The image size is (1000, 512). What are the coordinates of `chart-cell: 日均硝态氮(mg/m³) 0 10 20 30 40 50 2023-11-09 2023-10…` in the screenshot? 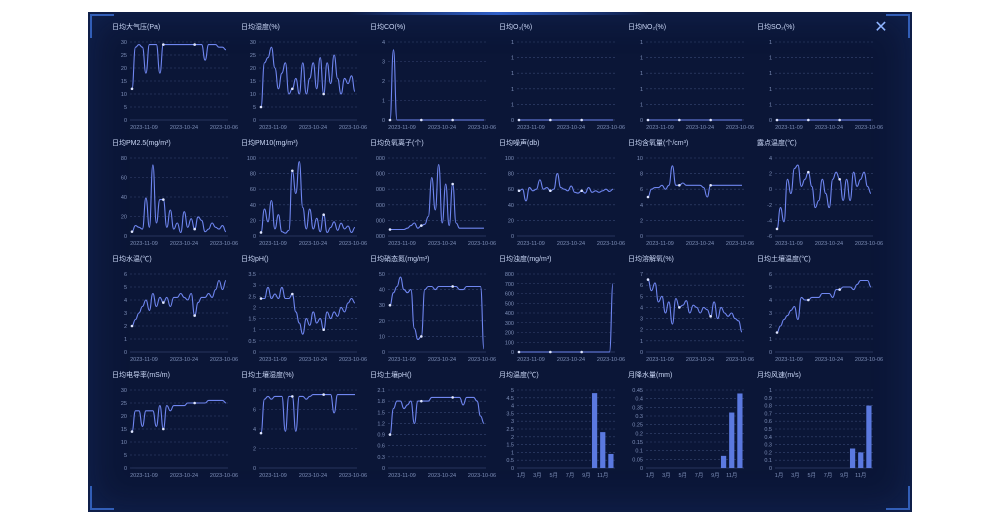 It's located at (433, 308).